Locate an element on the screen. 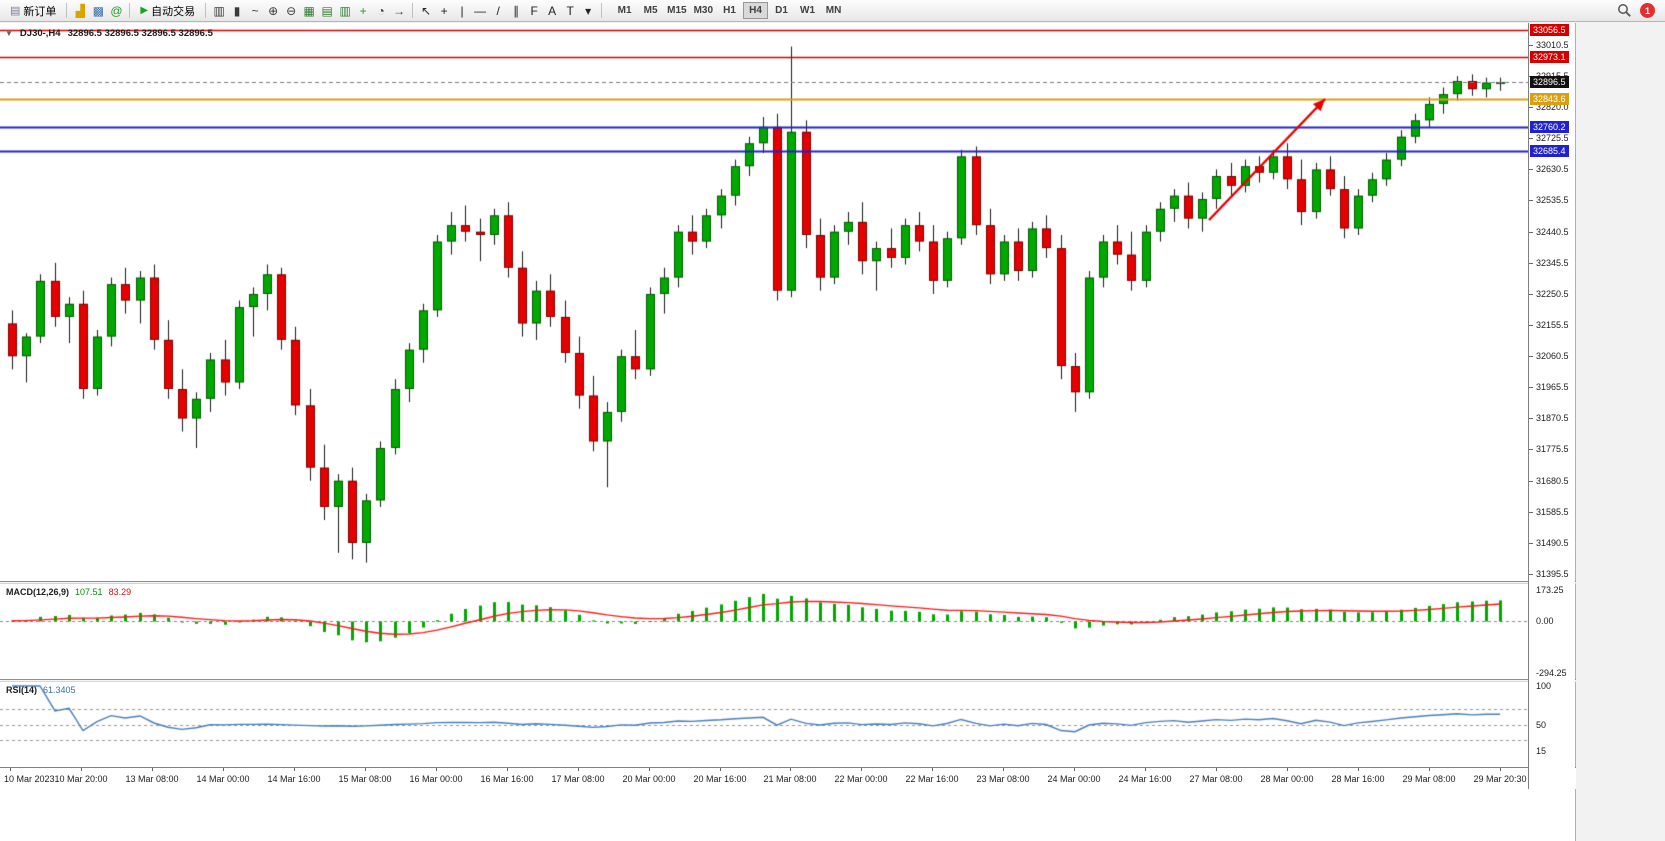 This screenshot has height=841, width=1665. label-icon: T is located at coordinates (570, 10).